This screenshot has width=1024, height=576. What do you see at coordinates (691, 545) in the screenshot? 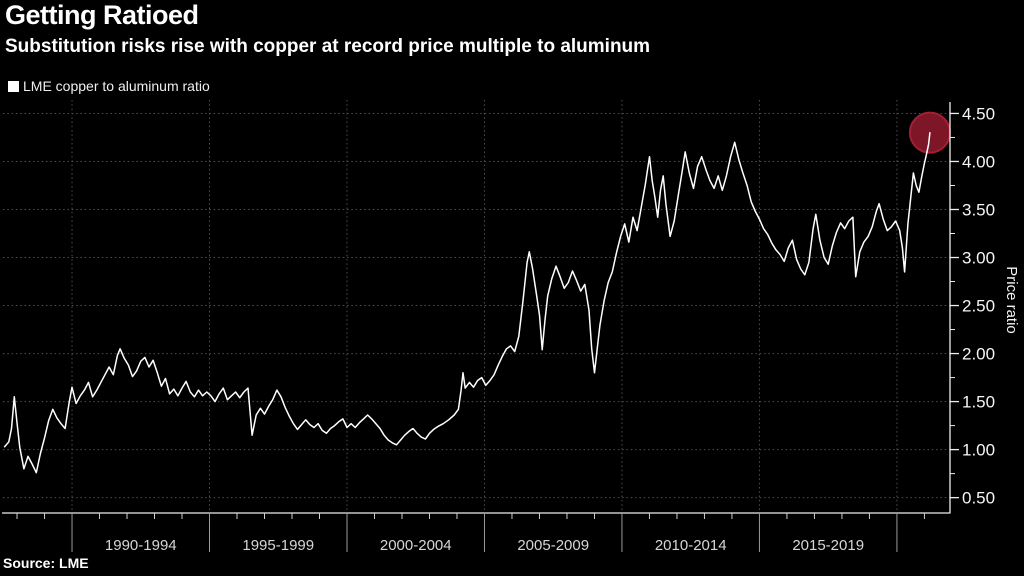
I see `x-period-label: 2010-2014` at bounding box center [691, 545].